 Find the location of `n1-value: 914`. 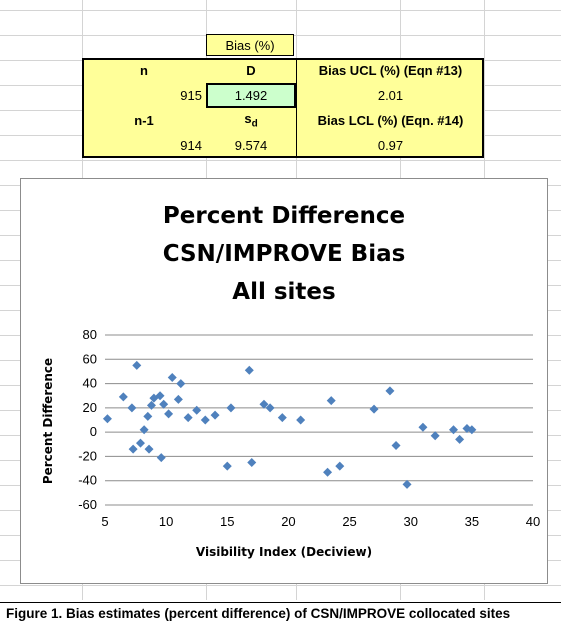

n1-value: 914 is located at coordinates (191, 145).